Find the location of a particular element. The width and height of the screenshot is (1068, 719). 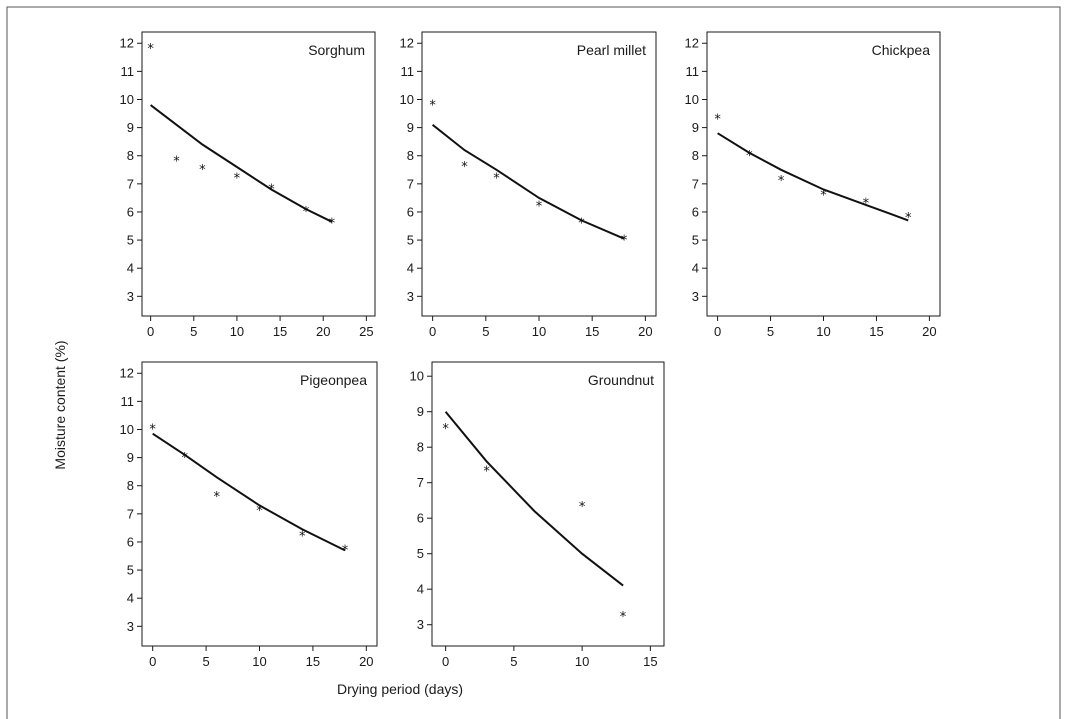

x-tick-label: 25 is located at coordinates (366, 331).